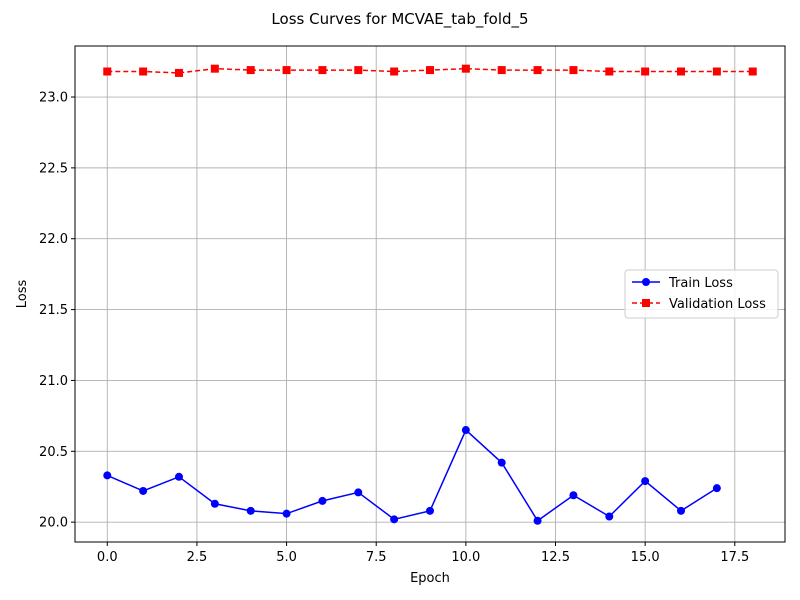 Image resolution: width=800 pixels, height=600 pixels. What do you see at coordinates (197, 557) in the screenshot?
I see `x-tick-label: 2.5` at bounding box center [197, 557].